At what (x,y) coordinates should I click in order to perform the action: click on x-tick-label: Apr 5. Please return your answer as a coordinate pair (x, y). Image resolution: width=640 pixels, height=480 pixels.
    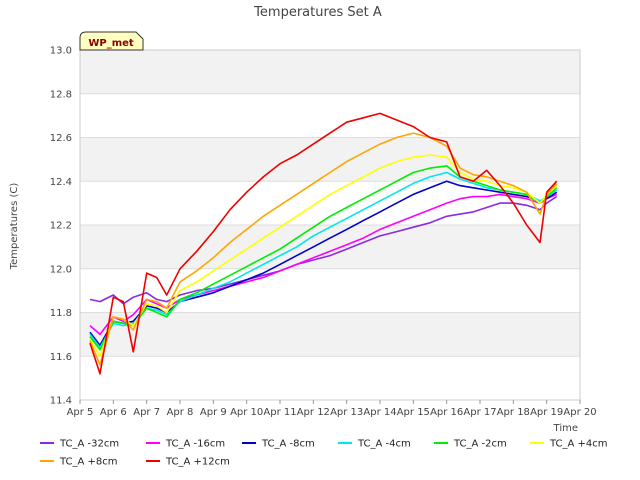
    Looking at the image, I should click on (80, 412).